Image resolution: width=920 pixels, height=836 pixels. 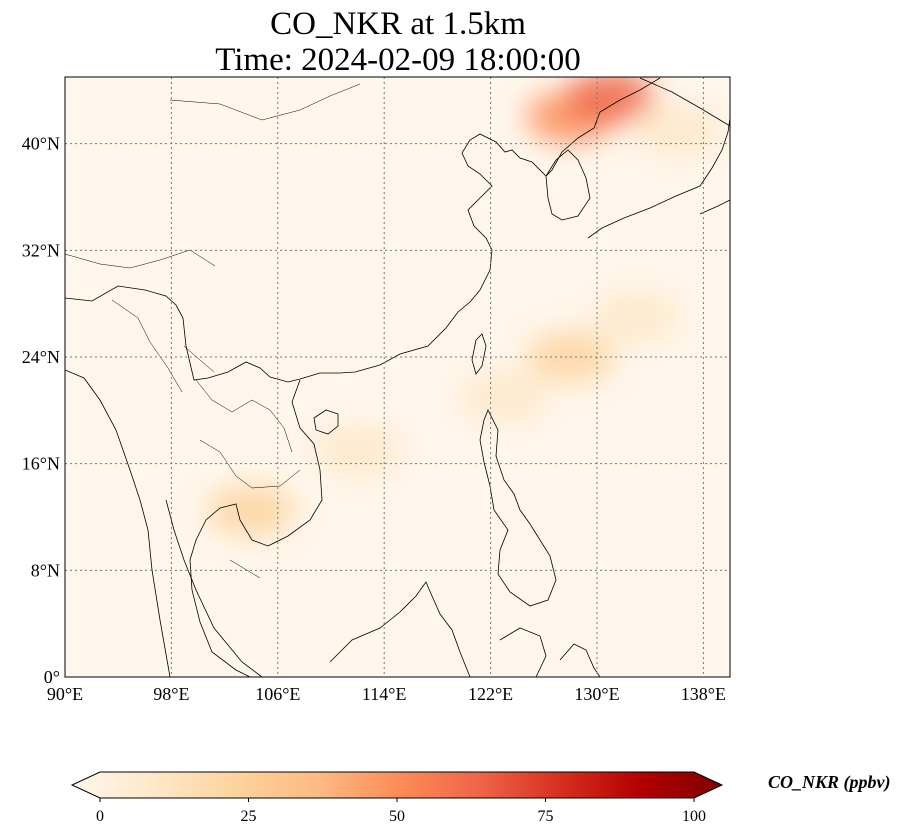 What do you see at coordinates (398, 60) in the screenshot?
I see `chart-timestamp: Time: 2024-02-09 18:00:00` at bounding box center [398, 60].